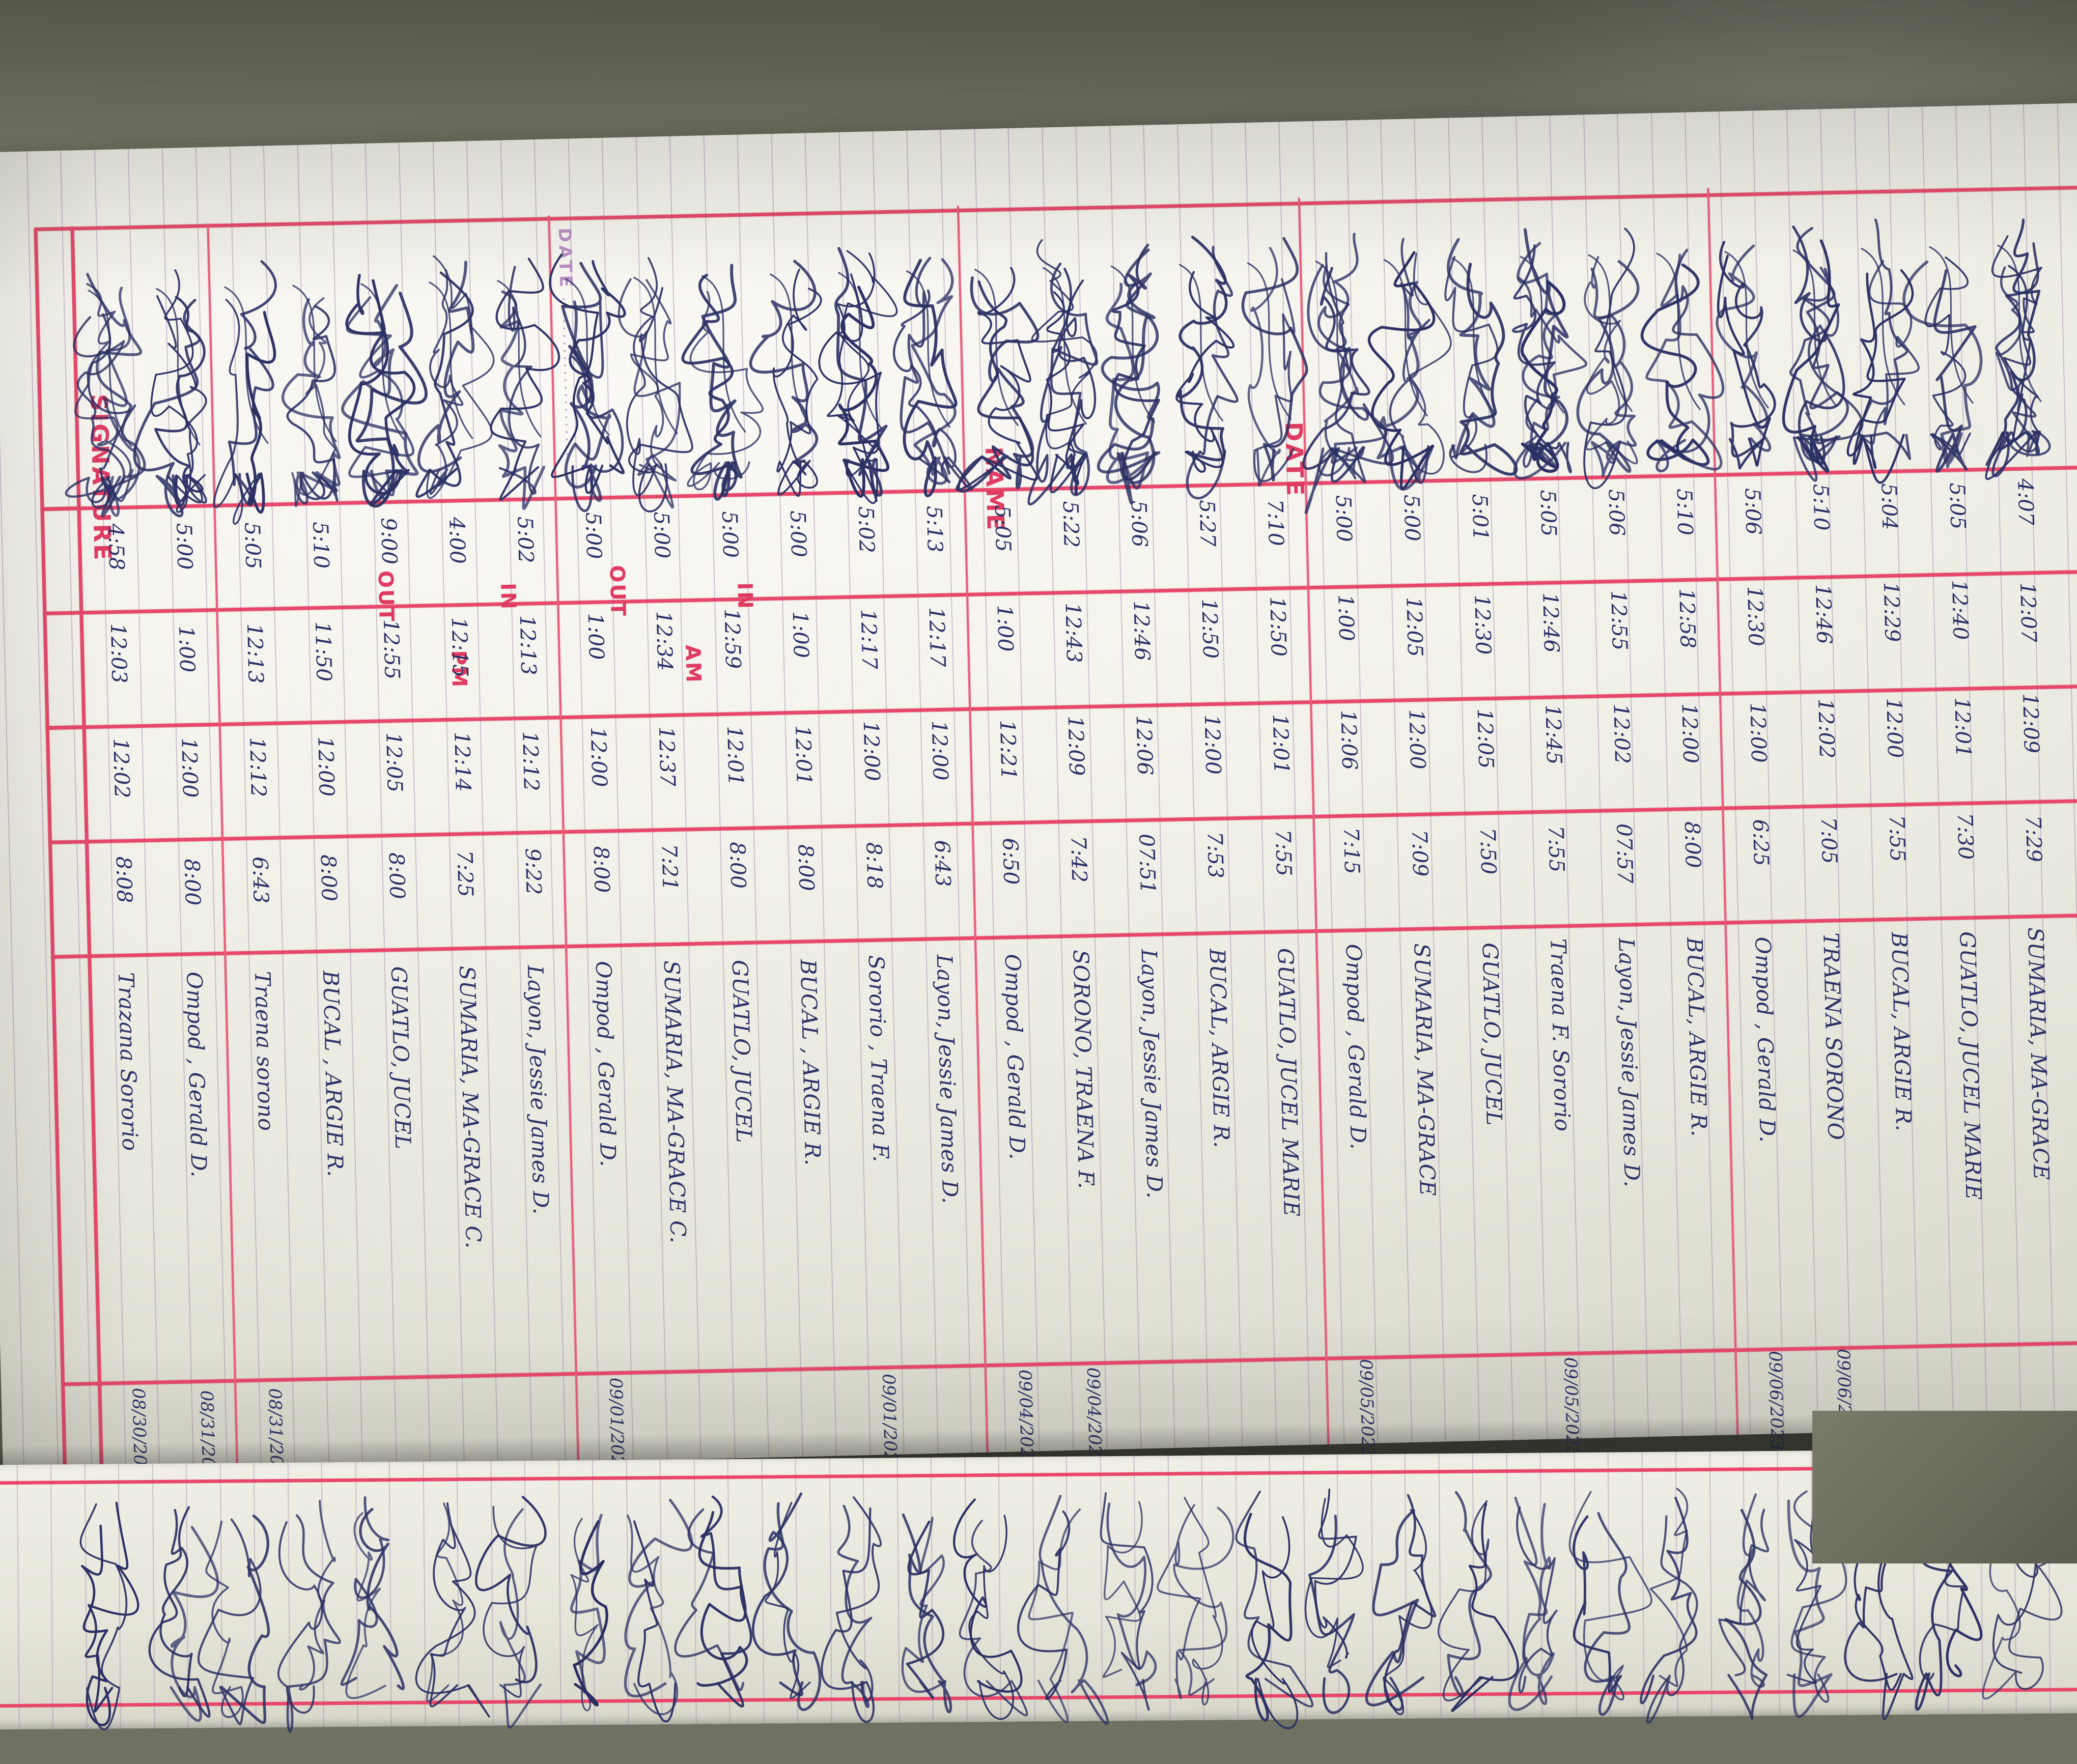 This screenshot has height=1764, width=2077. I want to click on cell-text: 11:50, so click(323, 651).